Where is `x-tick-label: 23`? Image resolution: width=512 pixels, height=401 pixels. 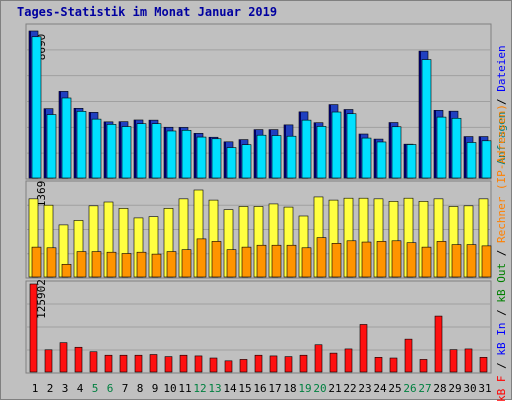
x-tick-label: 23 is located at coordinates (364, 388).